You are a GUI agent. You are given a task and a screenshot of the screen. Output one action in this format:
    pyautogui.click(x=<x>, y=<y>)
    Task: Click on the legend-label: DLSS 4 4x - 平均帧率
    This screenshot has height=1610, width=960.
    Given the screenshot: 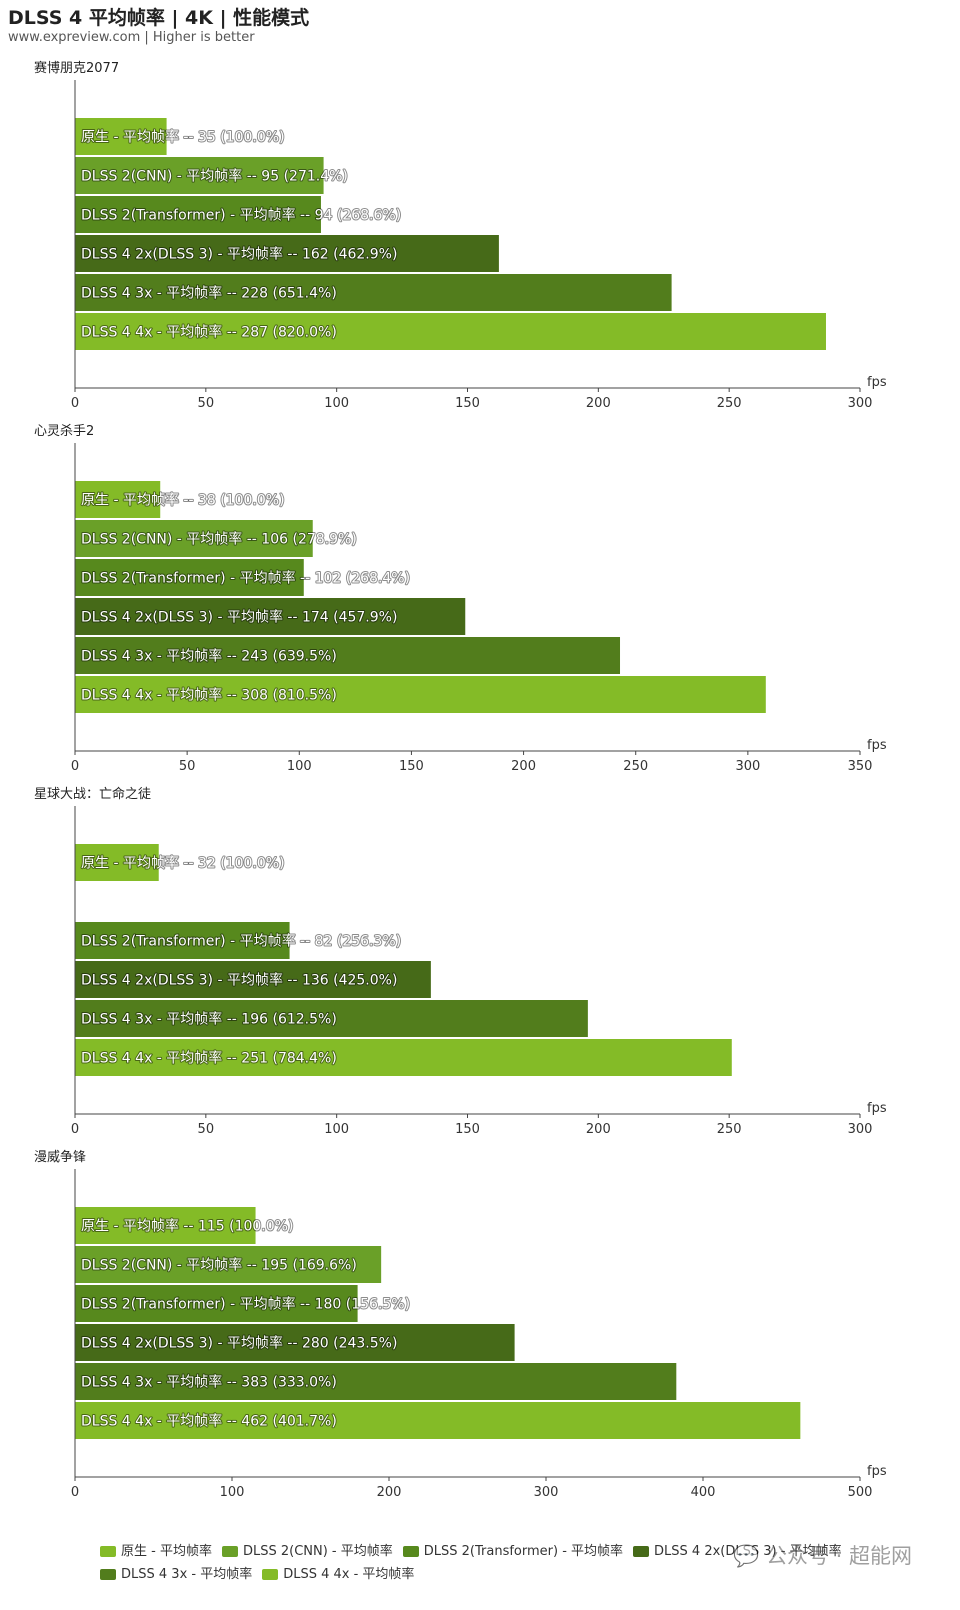 What is the action you would take?
    pyautogui.click(x=349, y=1574)
    